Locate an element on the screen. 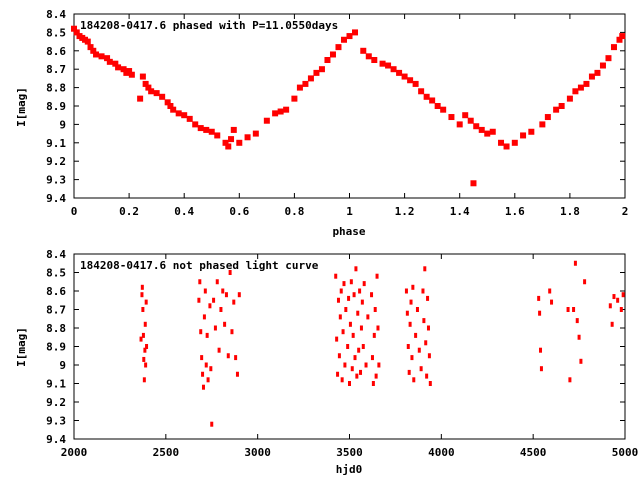 Image resolution: width=640 pixels, height=484 pixels. x-tick-label: 1 is located at coordinates (349, 211).